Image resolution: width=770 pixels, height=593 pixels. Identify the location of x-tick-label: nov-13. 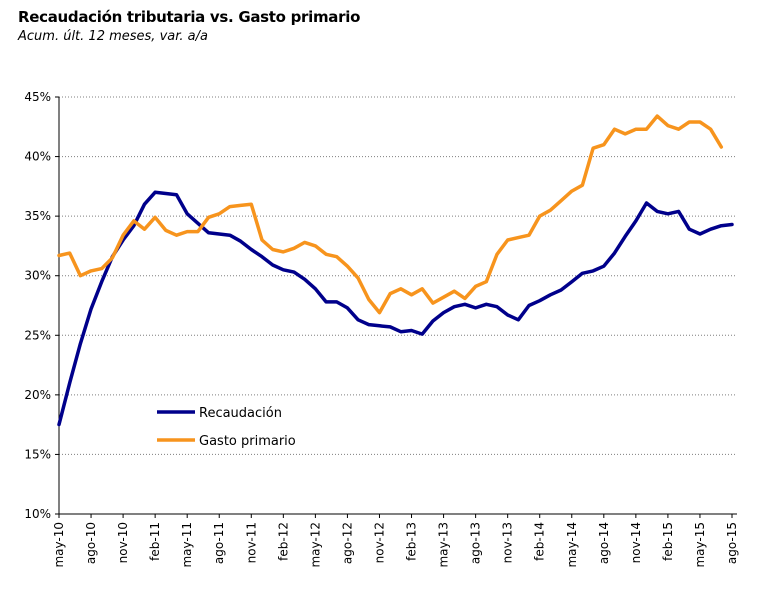
(508, 542).